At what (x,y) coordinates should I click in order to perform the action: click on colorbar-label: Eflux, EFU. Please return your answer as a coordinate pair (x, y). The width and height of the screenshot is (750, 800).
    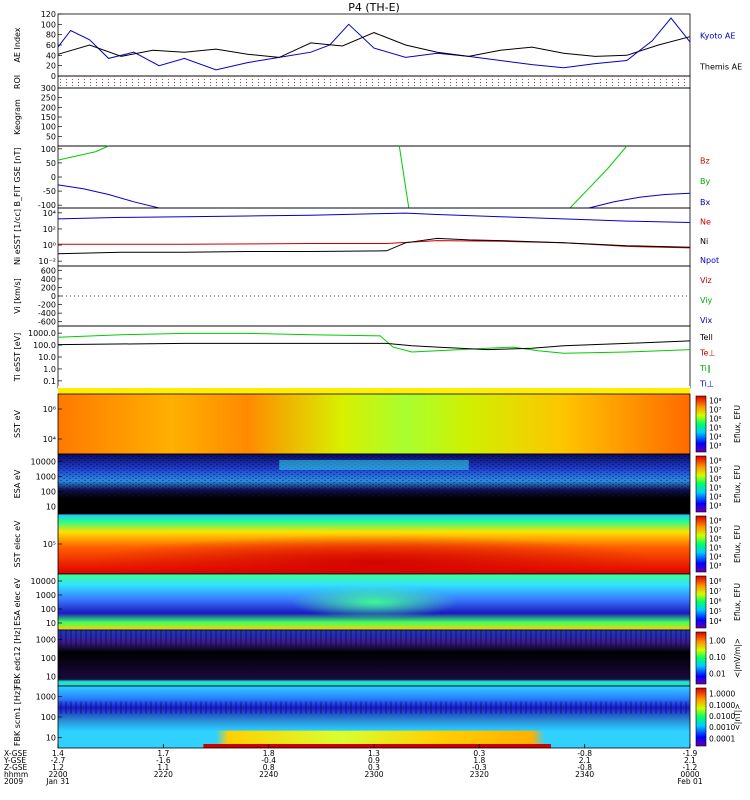
    Looking at the image, I should click on (737, 602).